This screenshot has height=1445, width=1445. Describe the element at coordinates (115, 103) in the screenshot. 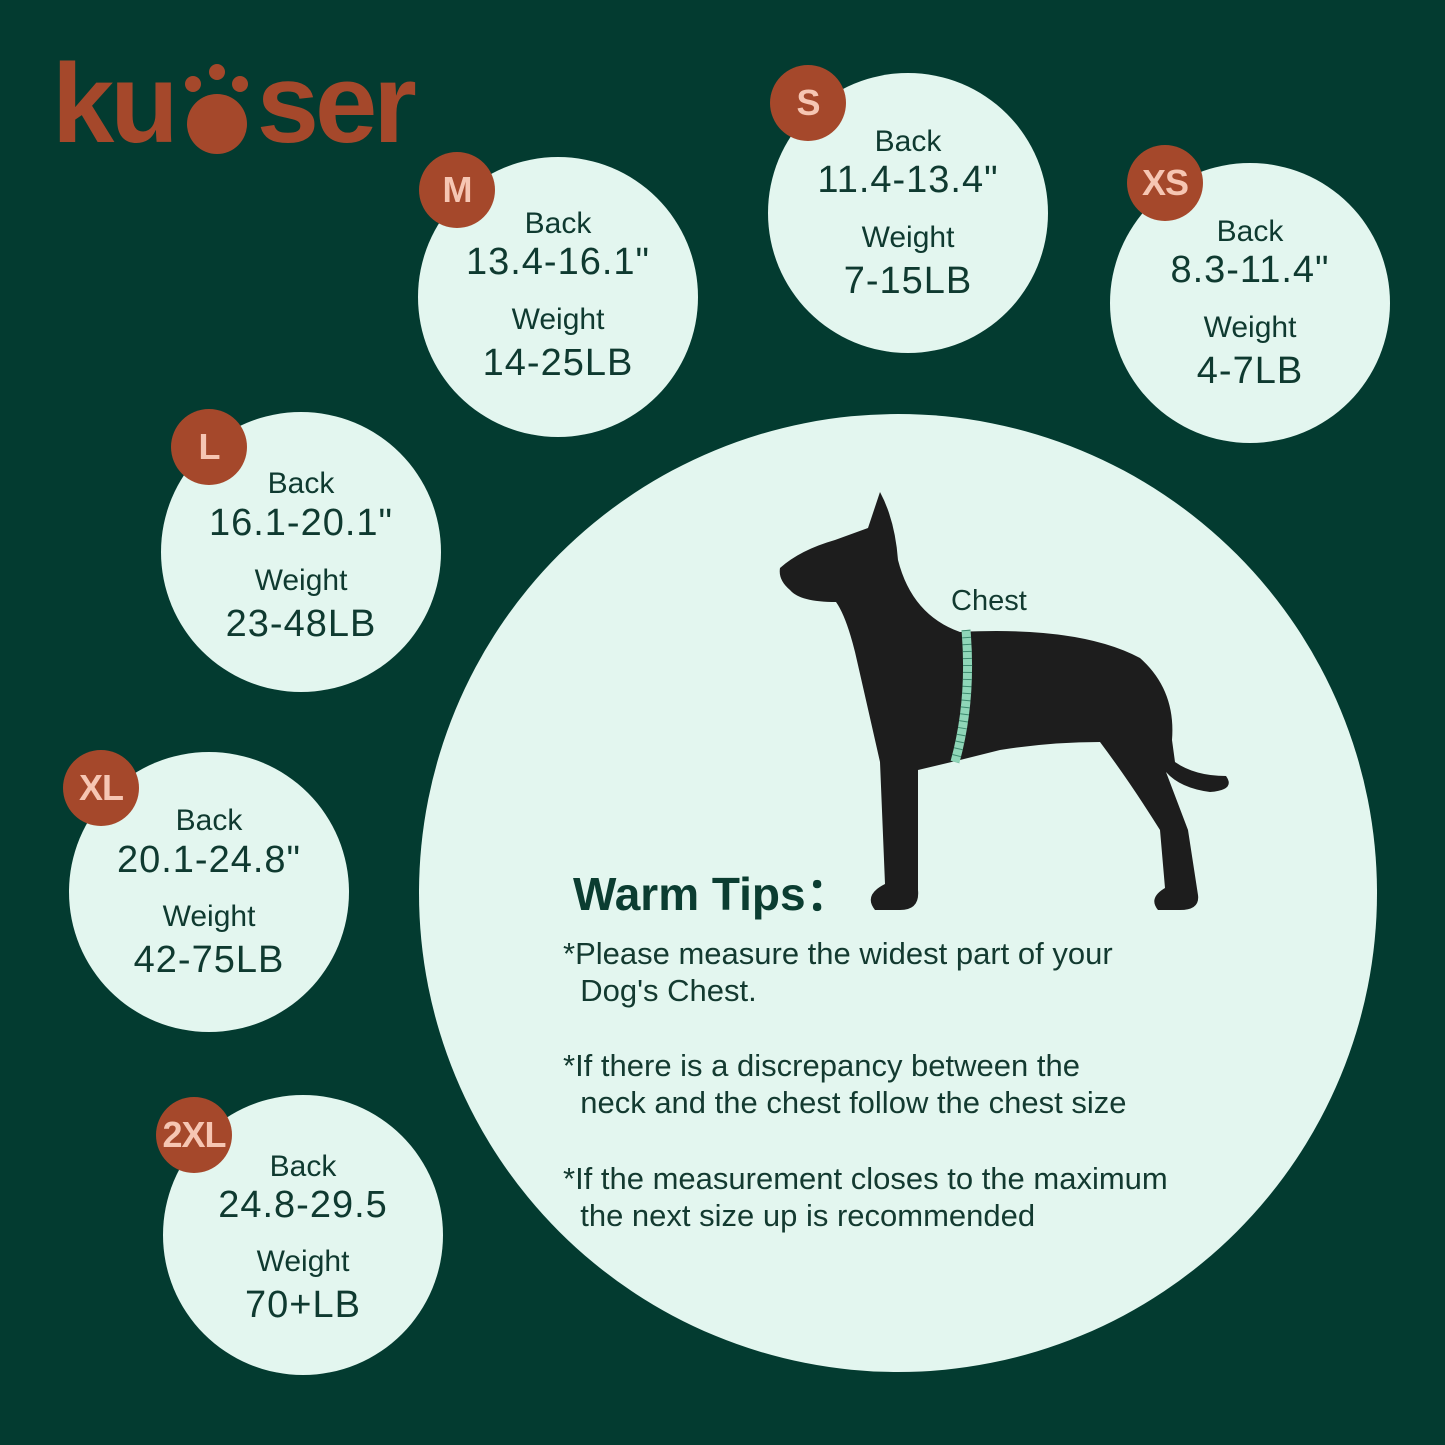

I see `logo-text-start: ku` at that location.